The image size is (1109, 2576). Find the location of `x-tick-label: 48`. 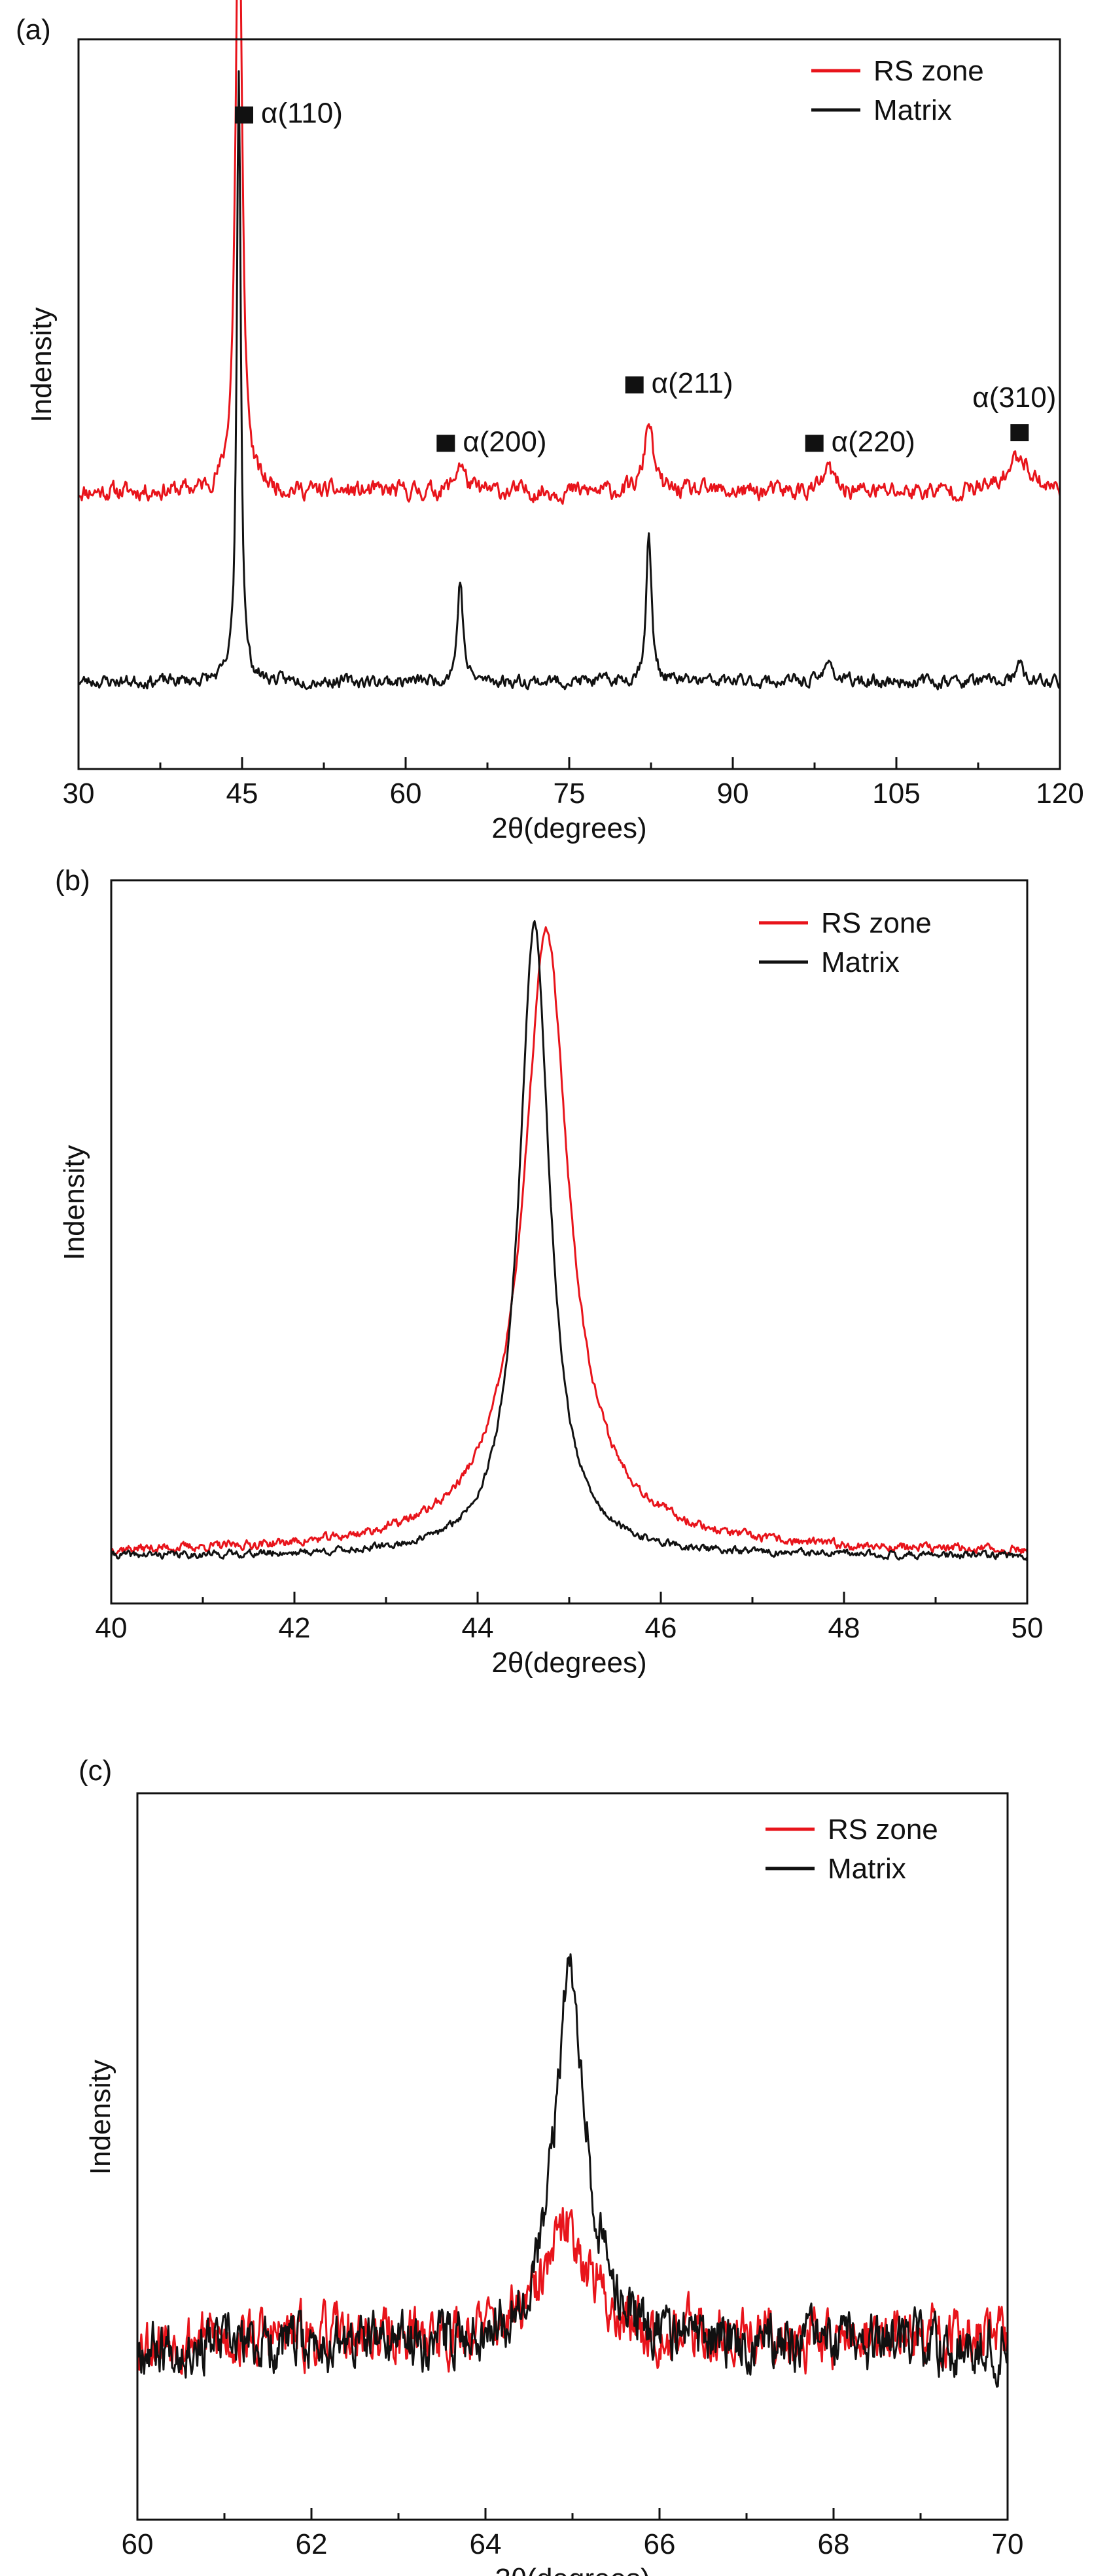

x-tick-label: 48 is located at coordinates (844, 1628).